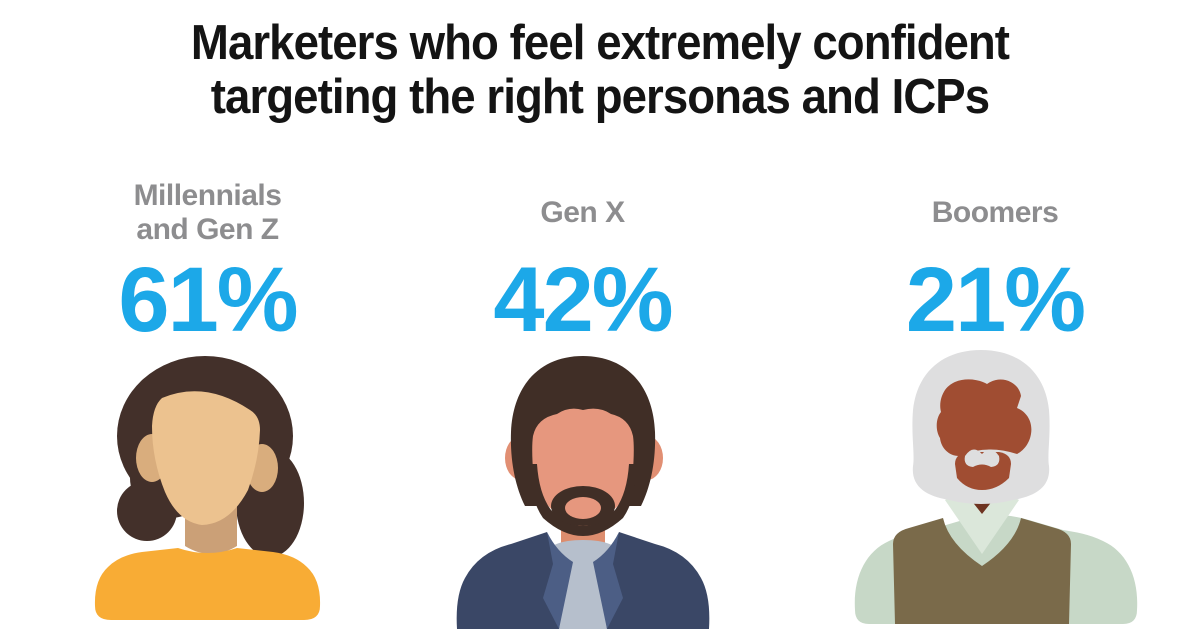 The width and height of the screenshot is (1200, 643). I want to click on man-jacket-left, so click(512, 580).